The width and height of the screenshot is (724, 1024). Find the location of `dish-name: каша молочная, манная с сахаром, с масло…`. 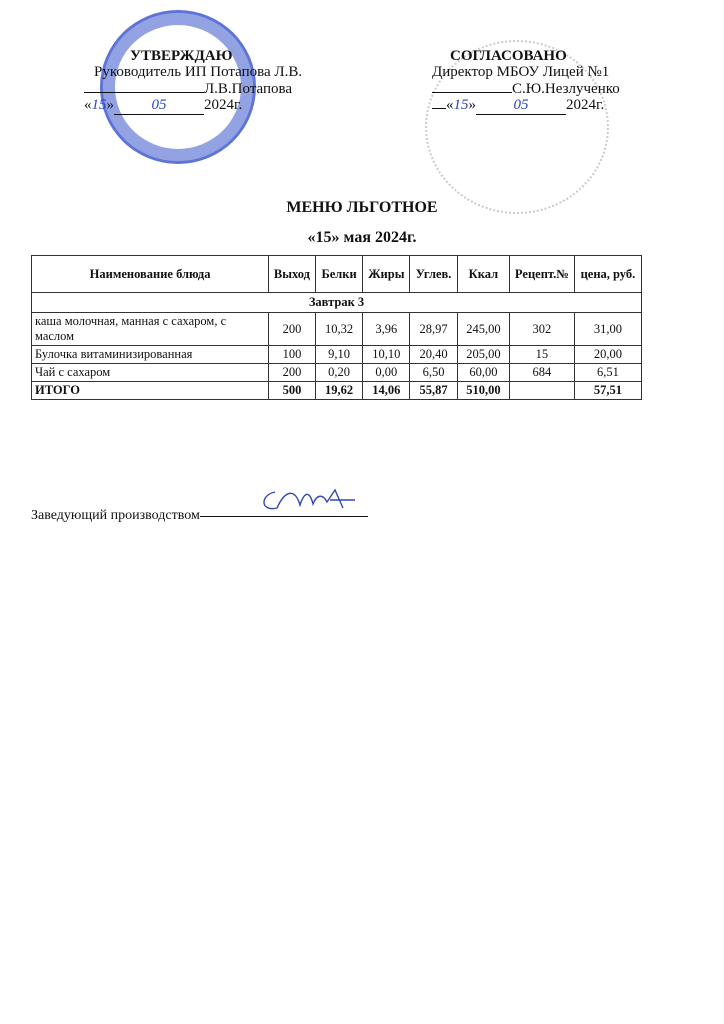

dish-name: каша молочная, манная с сахаром, с масло… is located at coordinates (150, 329).